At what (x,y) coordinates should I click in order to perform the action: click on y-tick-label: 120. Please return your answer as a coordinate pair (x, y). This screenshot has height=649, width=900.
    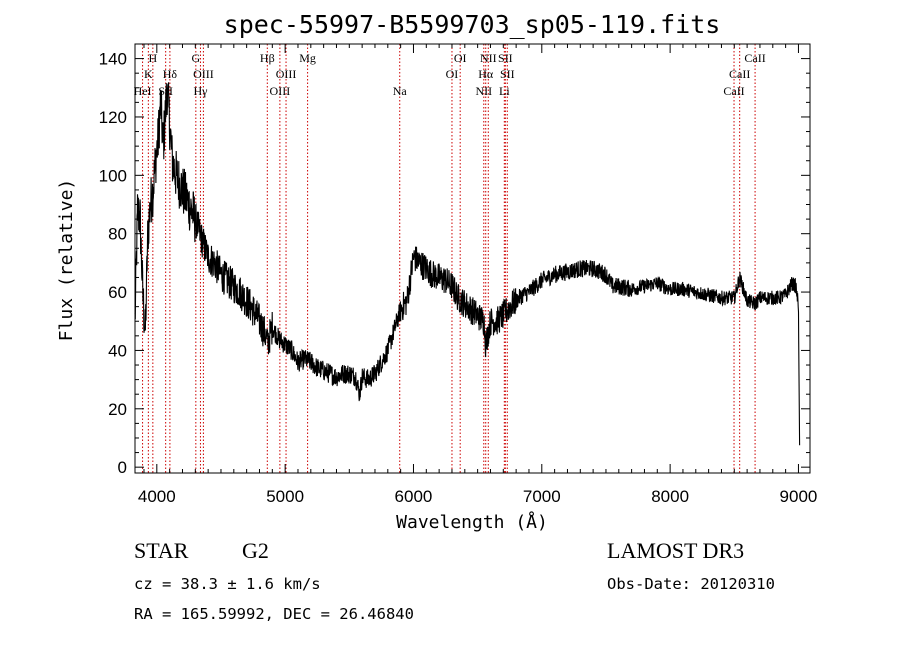
    Looking at the image, I should click on (113, 117).